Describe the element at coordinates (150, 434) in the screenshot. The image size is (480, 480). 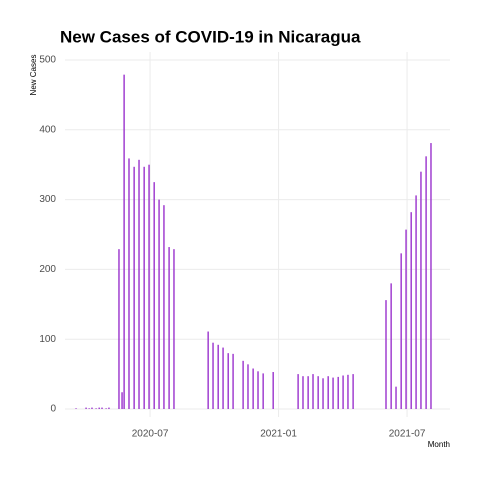
I see `x-tick-label: 2020-07` at that location.